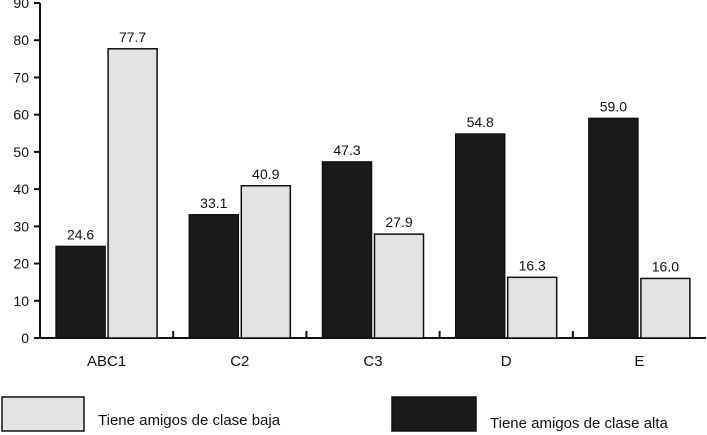 The image size is (707, 435). What do you see at coordinates (372, 361) in the screenshot?
I see `x-tick-label: C3` at bounding box center [372, 361].